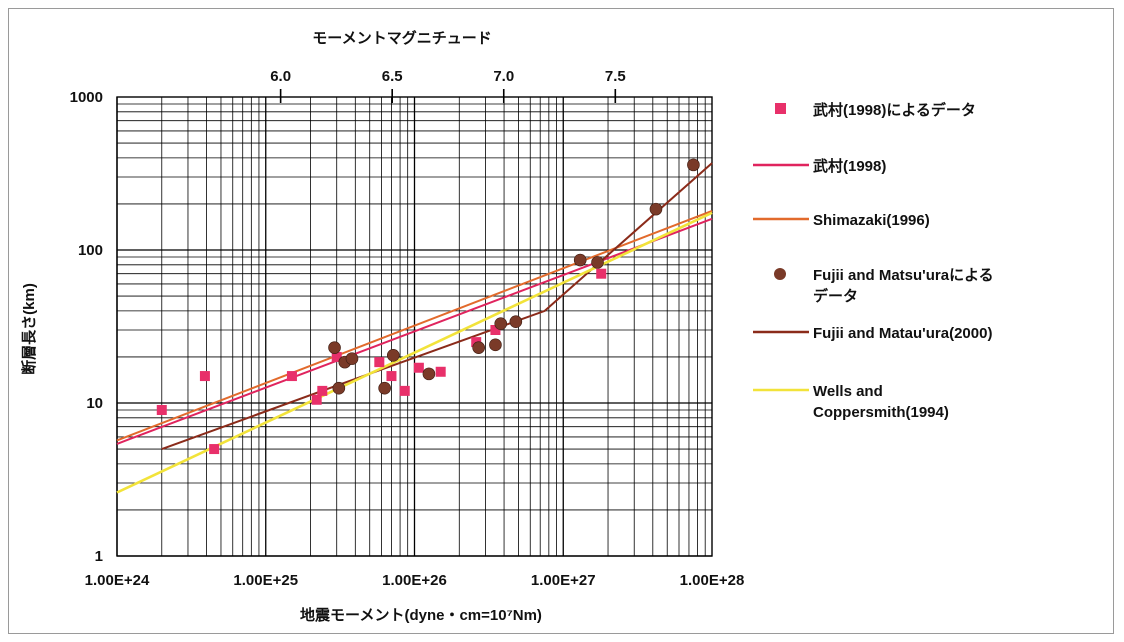 Image resolution: width=1124 pixels, height=642 pixels. I want to click on y-tick-label: 1, so click(99, 556).